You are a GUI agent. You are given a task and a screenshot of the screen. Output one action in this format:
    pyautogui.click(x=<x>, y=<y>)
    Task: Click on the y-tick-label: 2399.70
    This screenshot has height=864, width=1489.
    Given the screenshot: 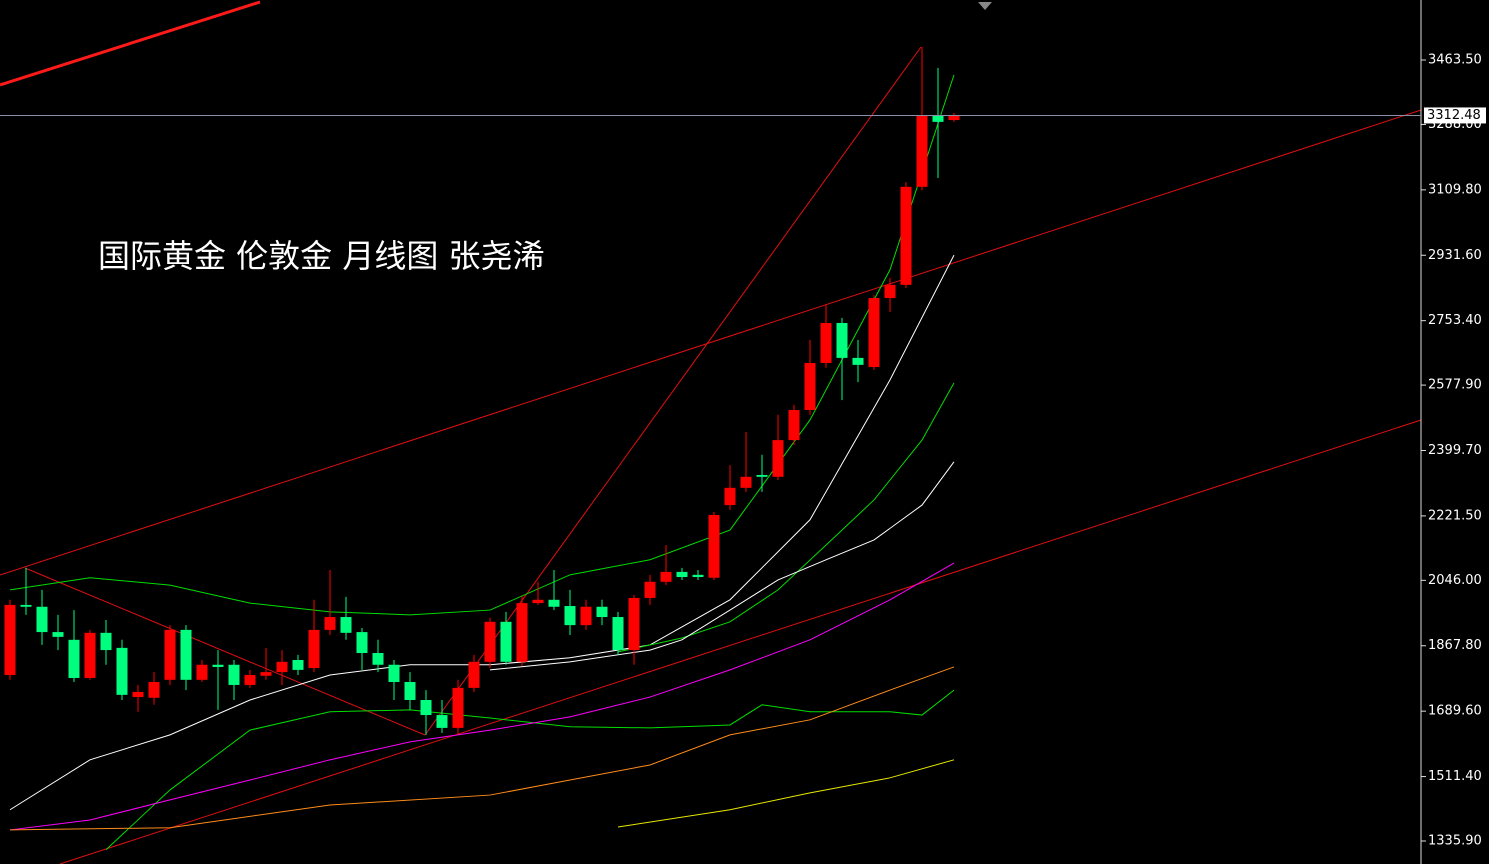 What is the action you would take?
    pyautogui.click(x=1455, y=450)
    